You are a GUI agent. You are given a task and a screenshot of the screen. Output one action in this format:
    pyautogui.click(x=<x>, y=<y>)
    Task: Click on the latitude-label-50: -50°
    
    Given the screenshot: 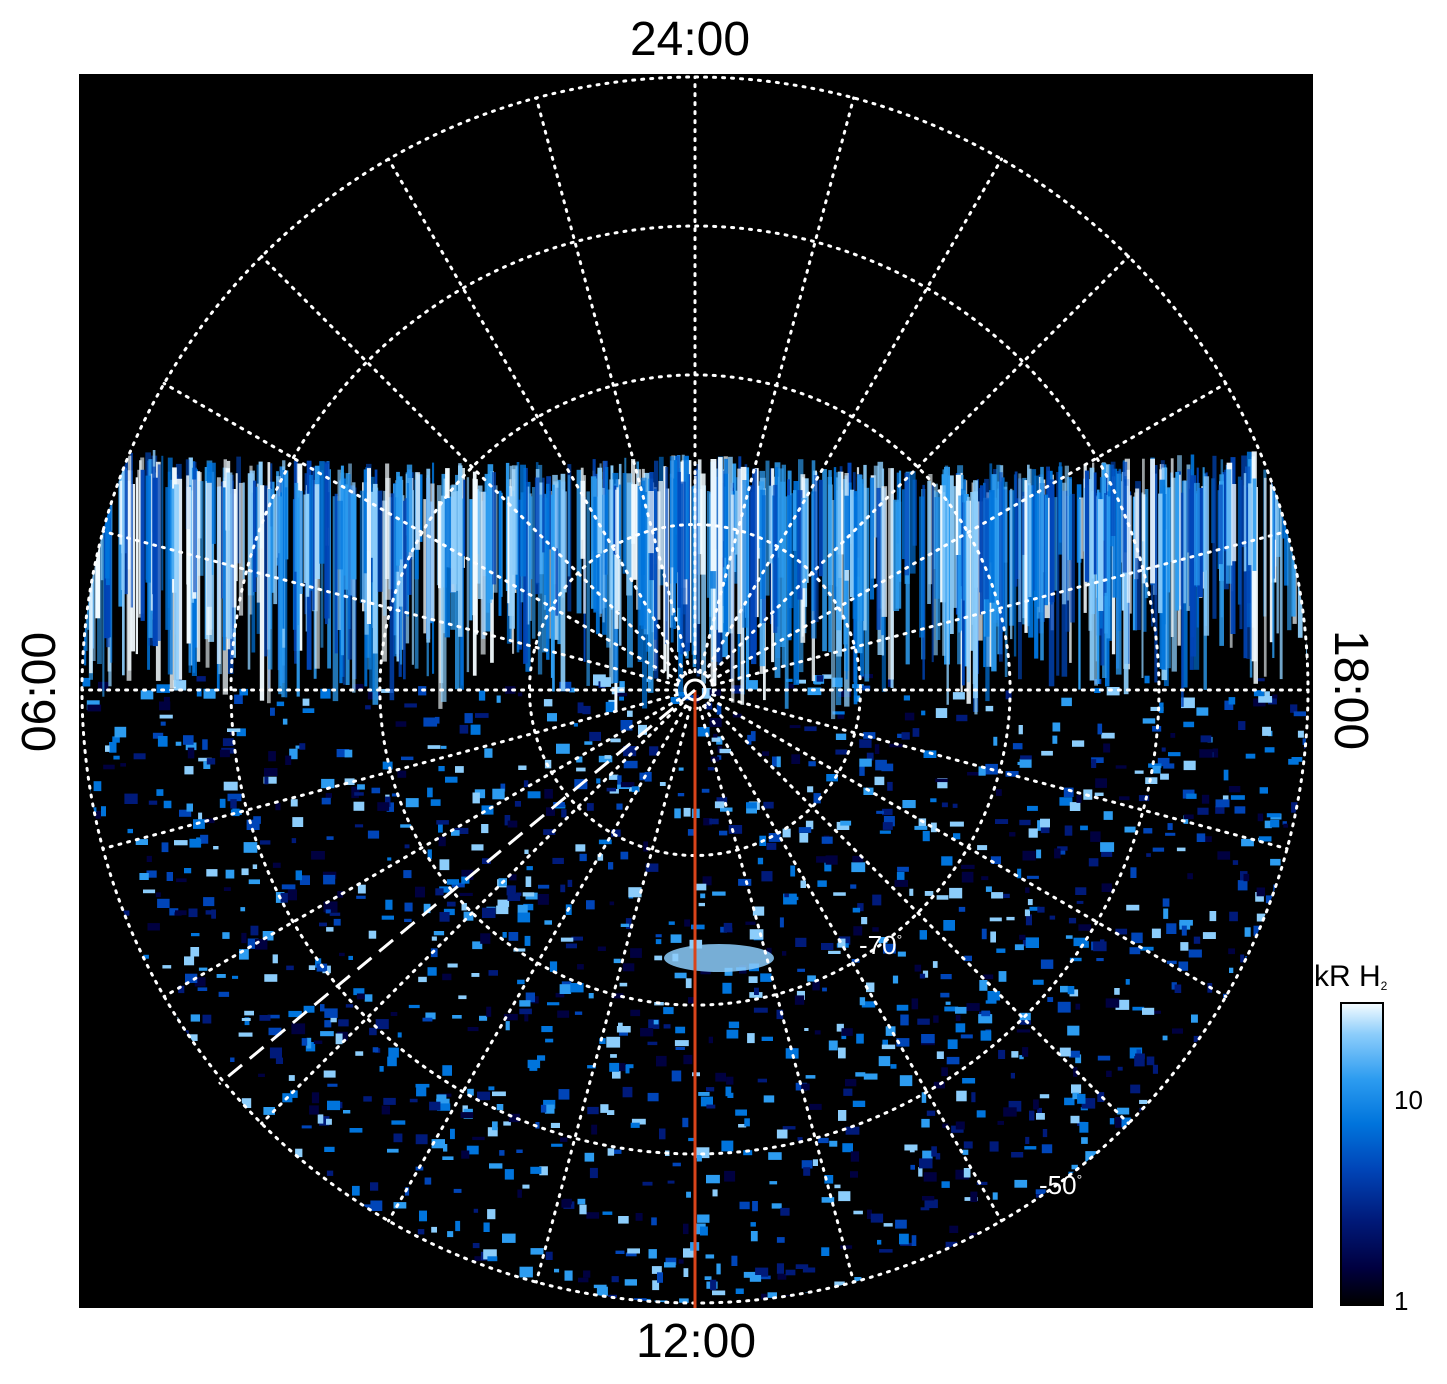 What is the action you would take?
    pyautogui.click(x=1061, y=1185)
    